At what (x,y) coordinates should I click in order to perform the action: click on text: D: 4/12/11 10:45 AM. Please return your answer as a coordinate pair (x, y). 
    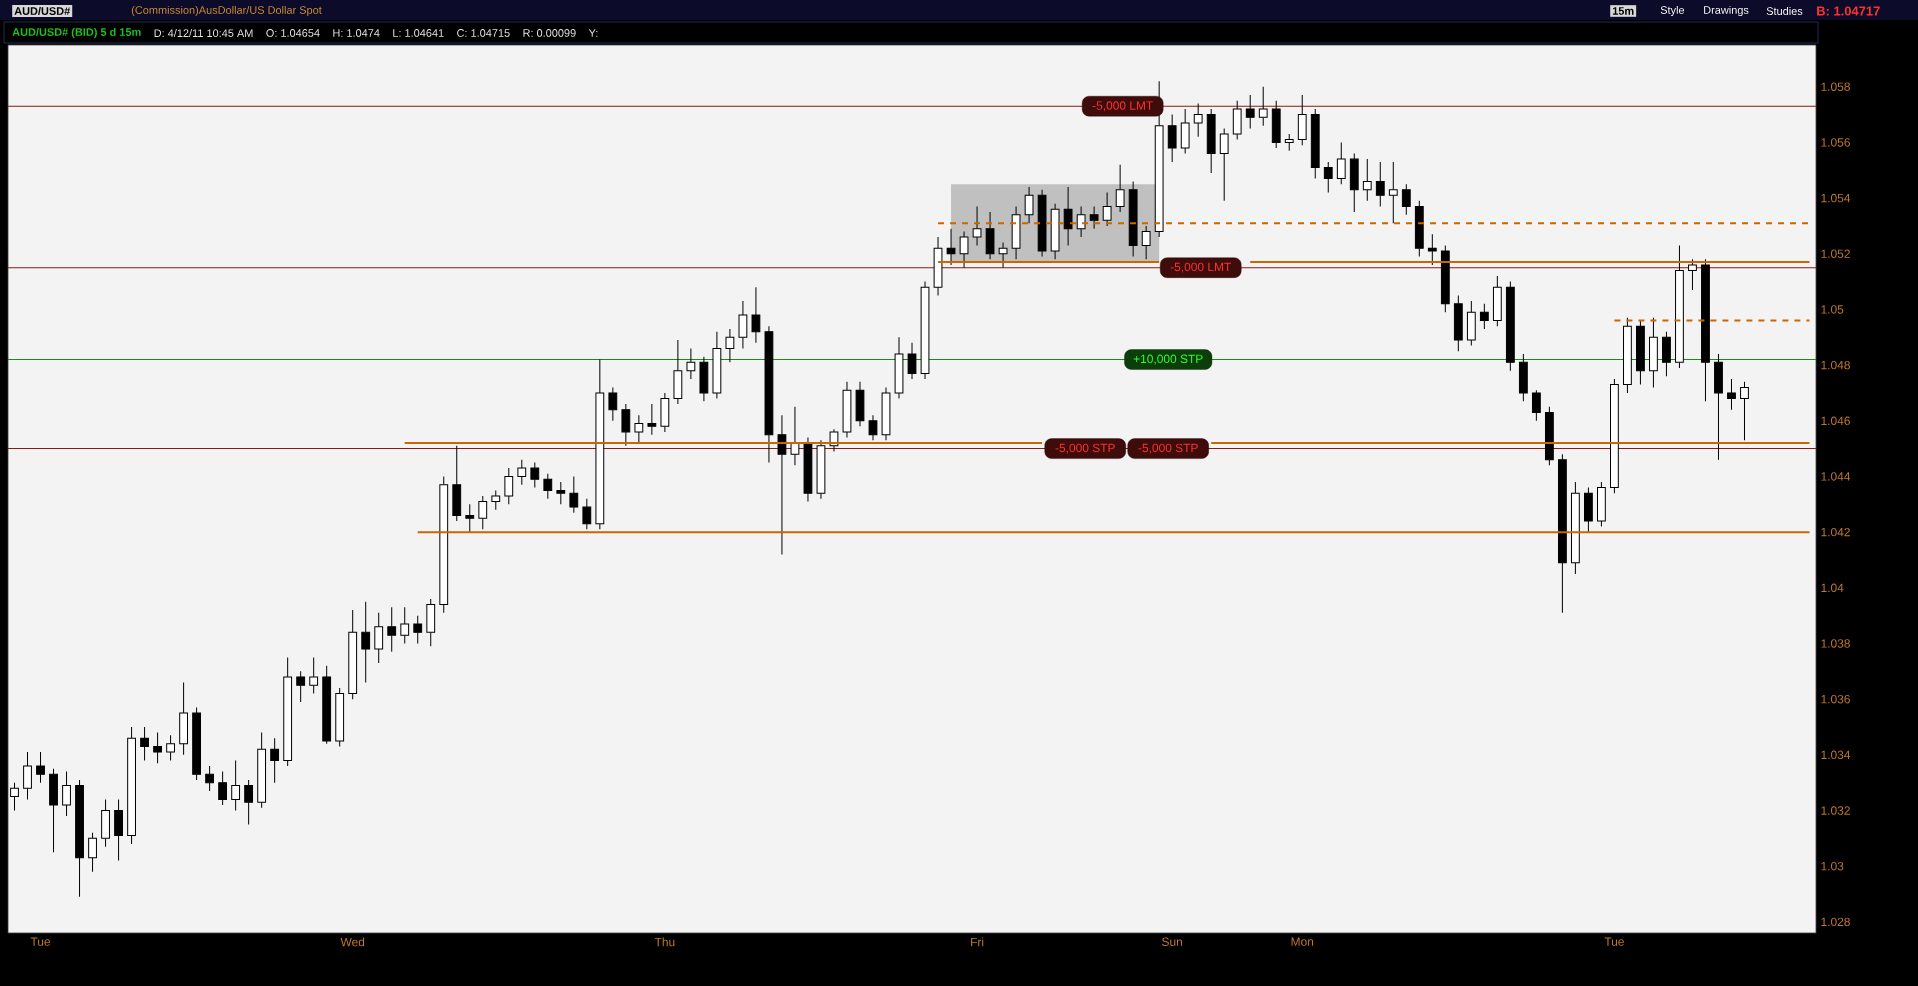
    Looking at the image, I should click on (203, 33).